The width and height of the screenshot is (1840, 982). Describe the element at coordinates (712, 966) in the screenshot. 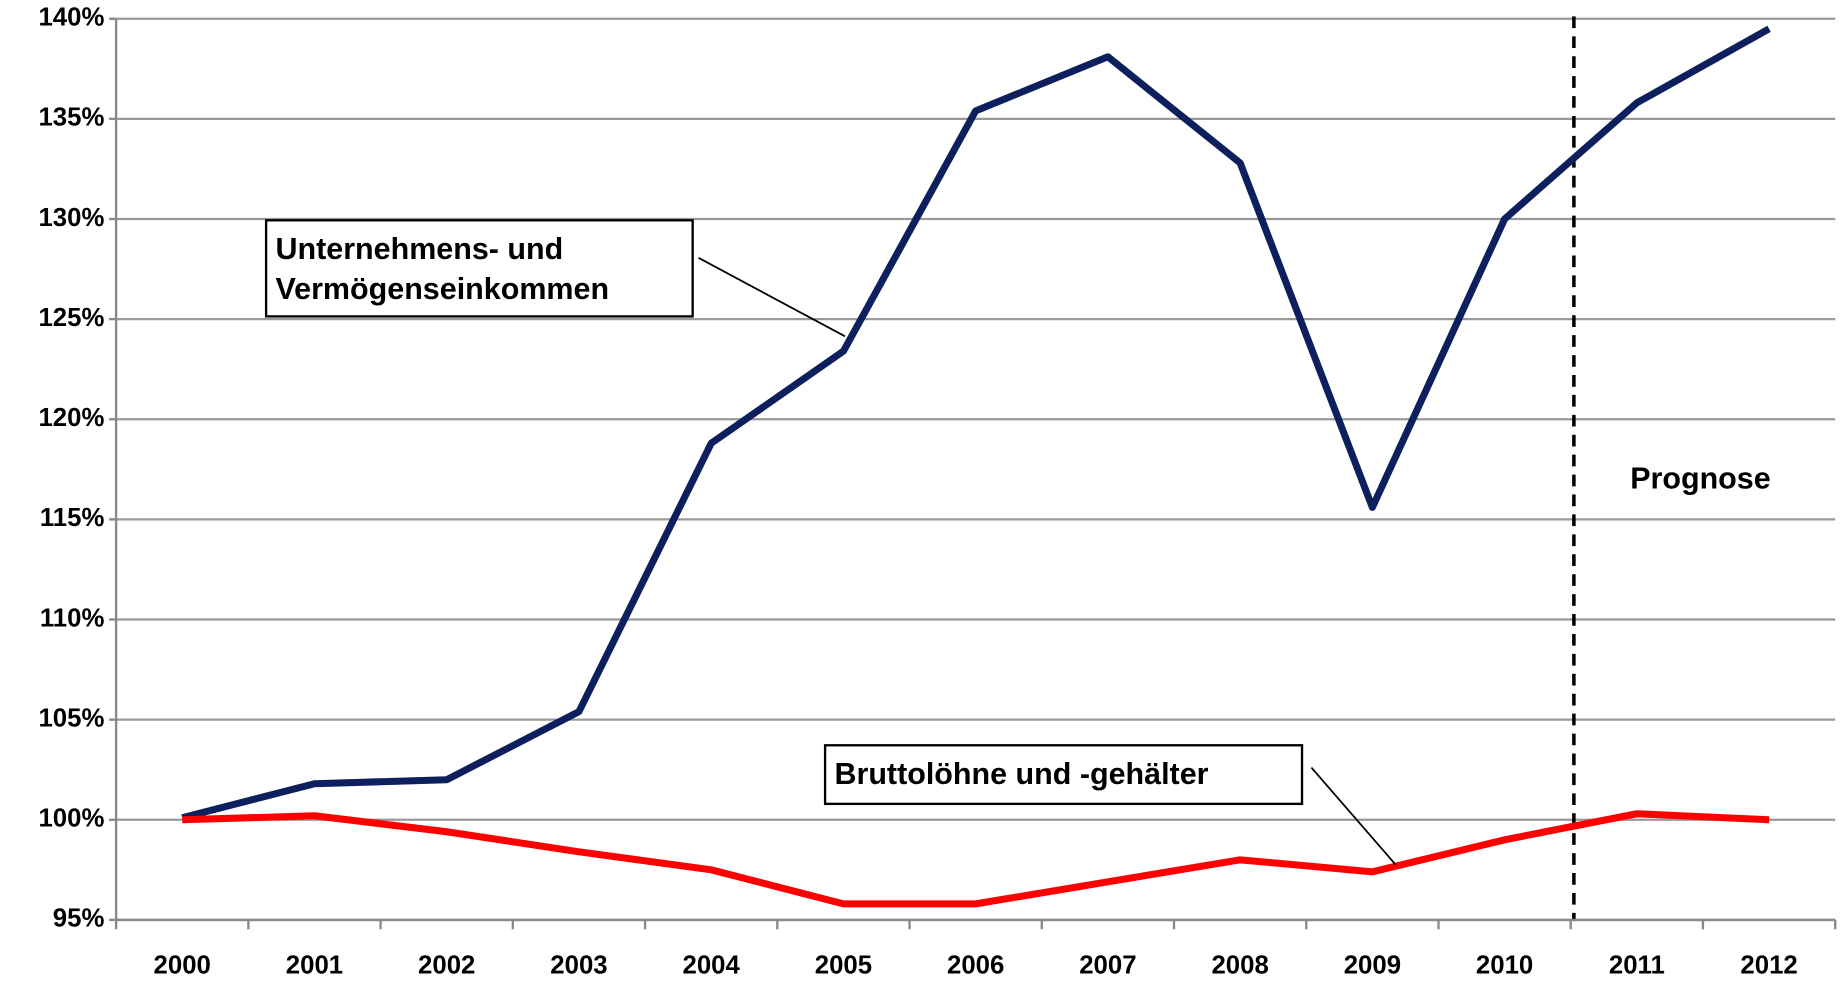

I see `x-tick-label: 2004` at that location.